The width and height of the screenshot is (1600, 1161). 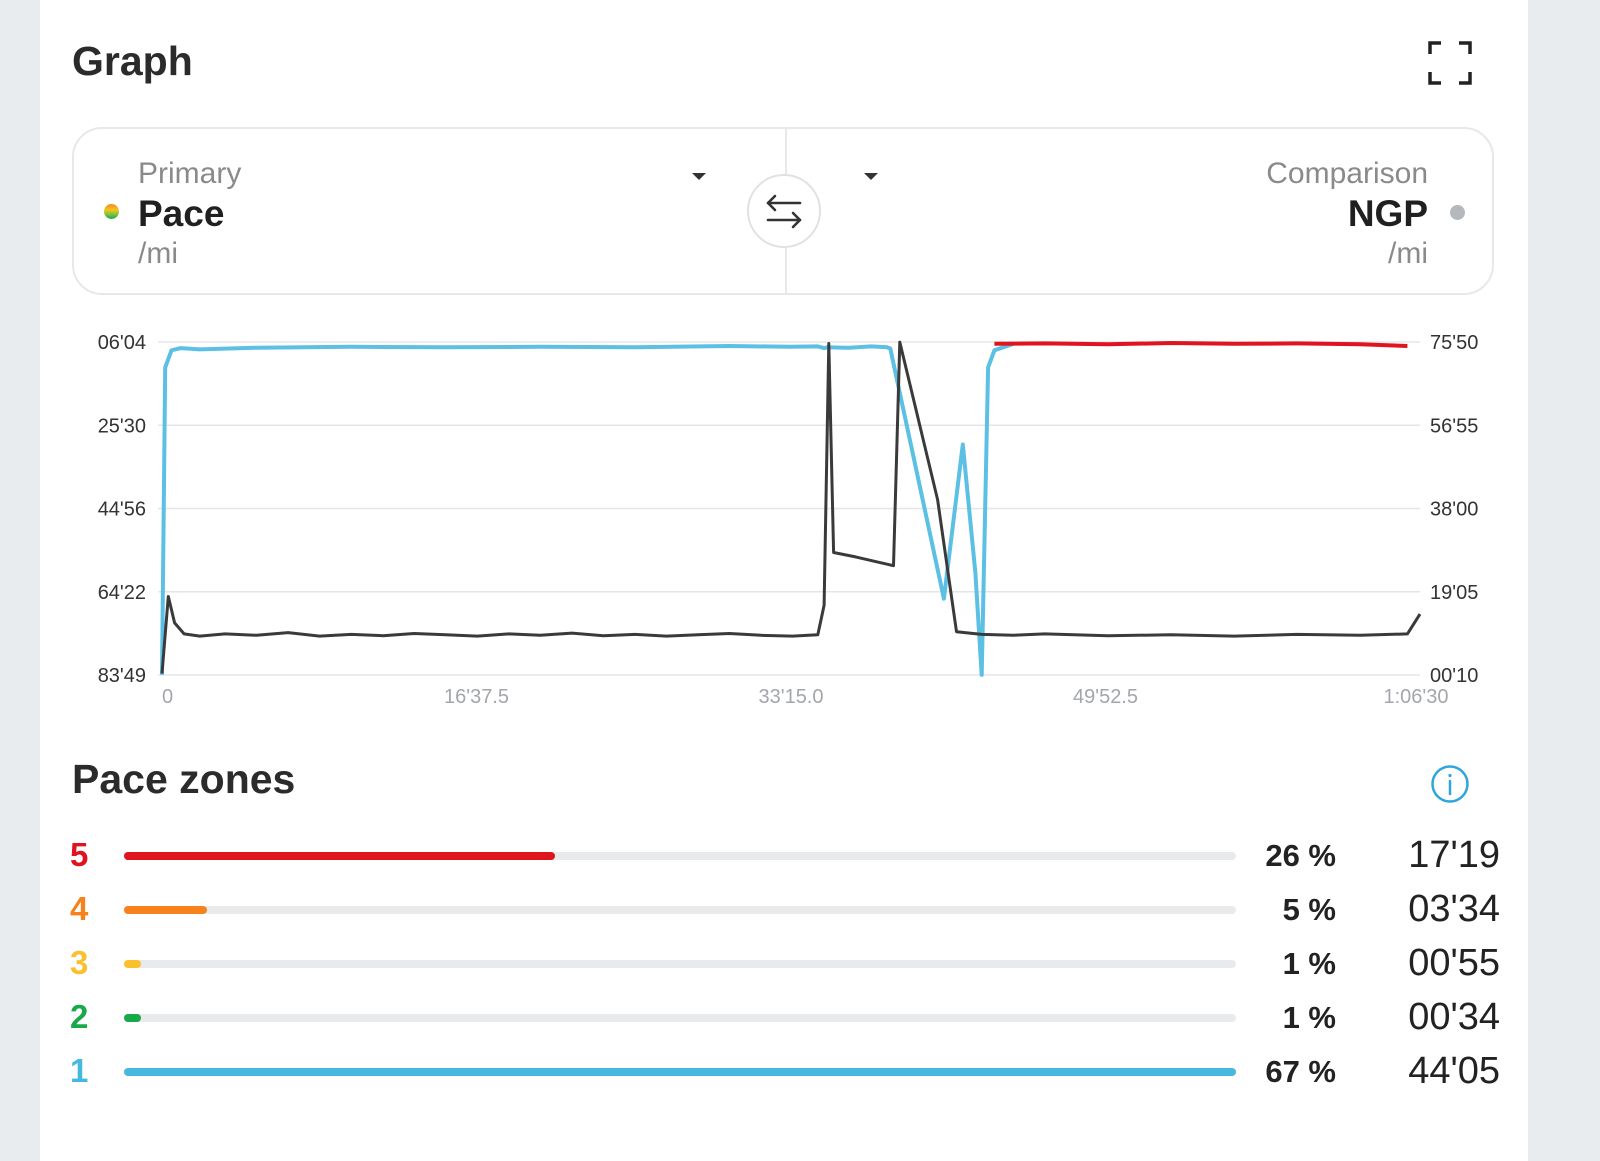 I want to click on y-right-tick-label: 38'00, so click(x=1454, y=510).